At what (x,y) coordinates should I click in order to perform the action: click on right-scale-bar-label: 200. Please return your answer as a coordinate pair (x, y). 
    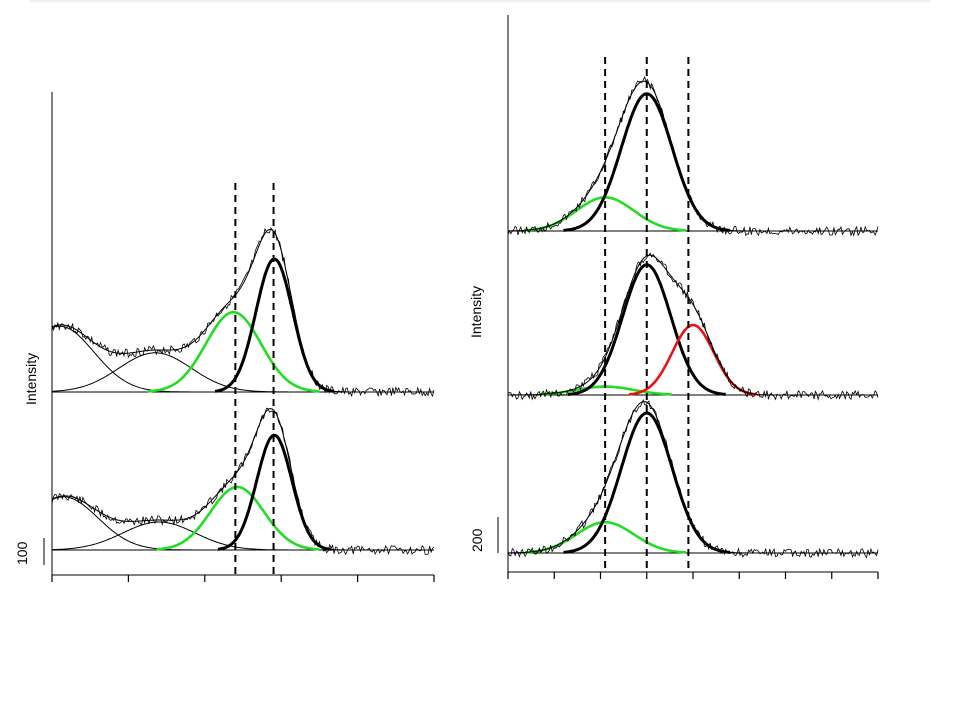
    Looking at the image, I should click on (477, 540).